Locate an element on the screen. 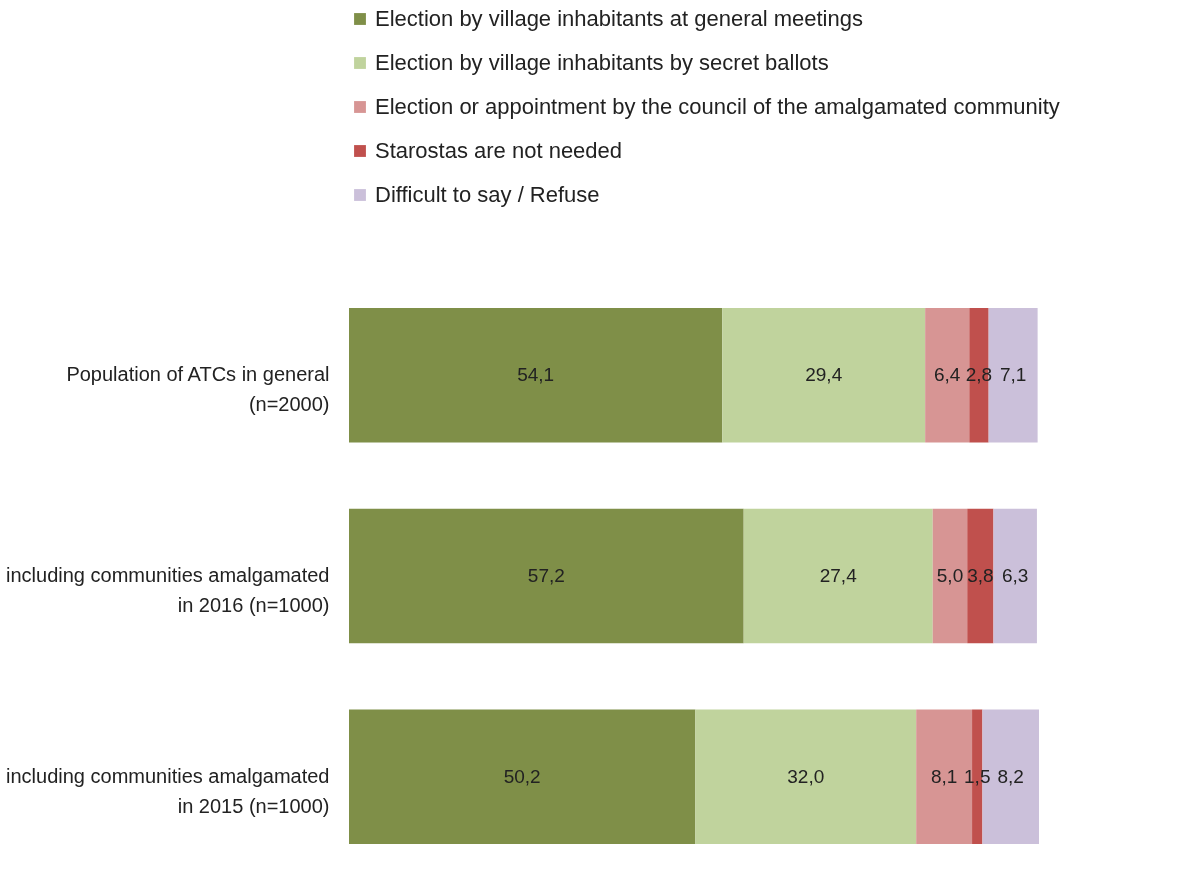 This screenshot has width=1198, height=886. legend-label: Election by village inhabitants at general meetings is located at coordinates (619, 18).